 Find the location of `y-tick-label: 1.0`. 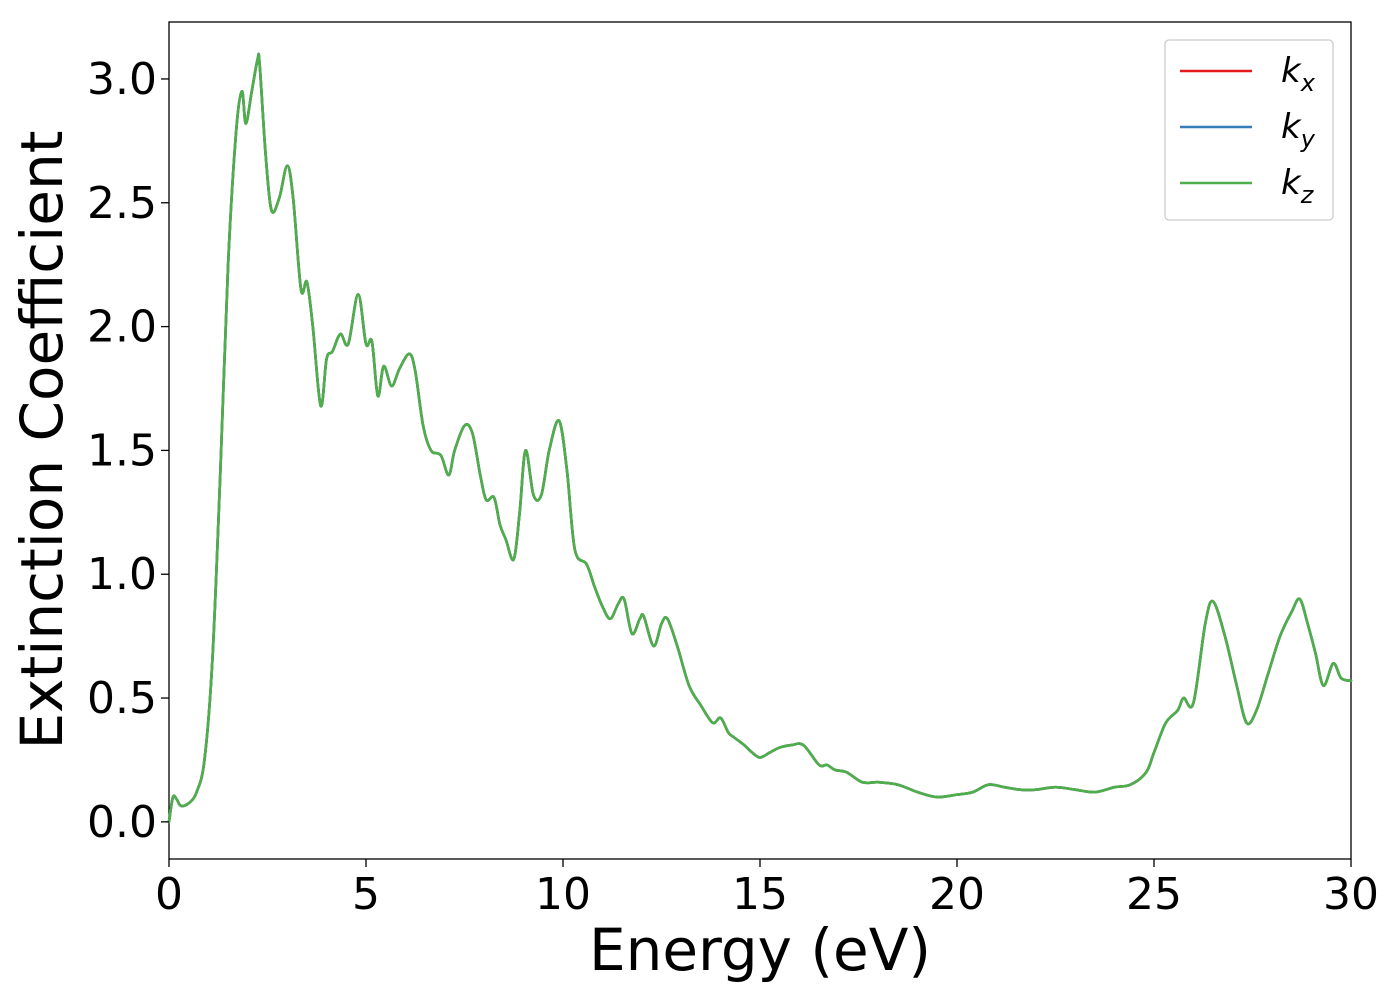

y-tick-label: 1.0 is located at coordinates (122, 574).